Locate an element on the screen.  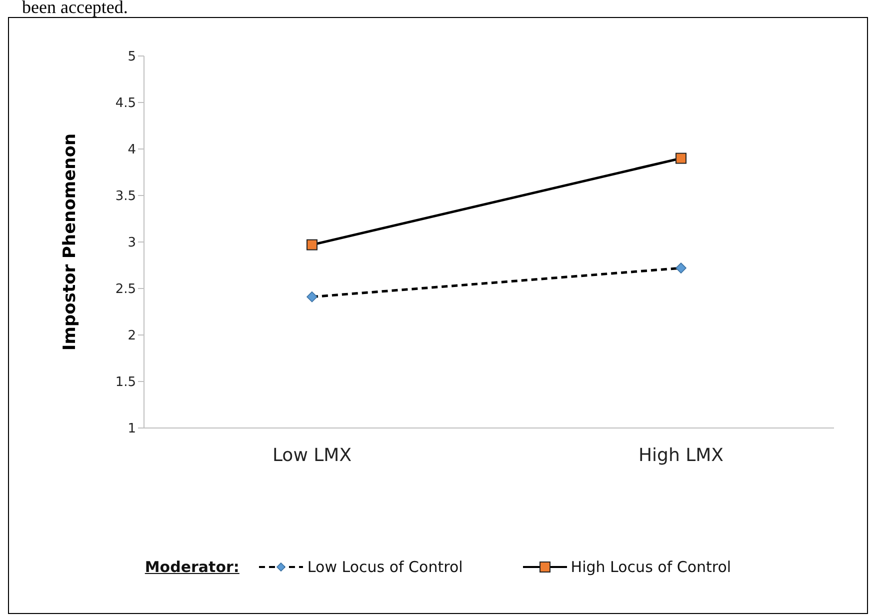
y-tick-label: 5 is located at coordinates (132, 57).